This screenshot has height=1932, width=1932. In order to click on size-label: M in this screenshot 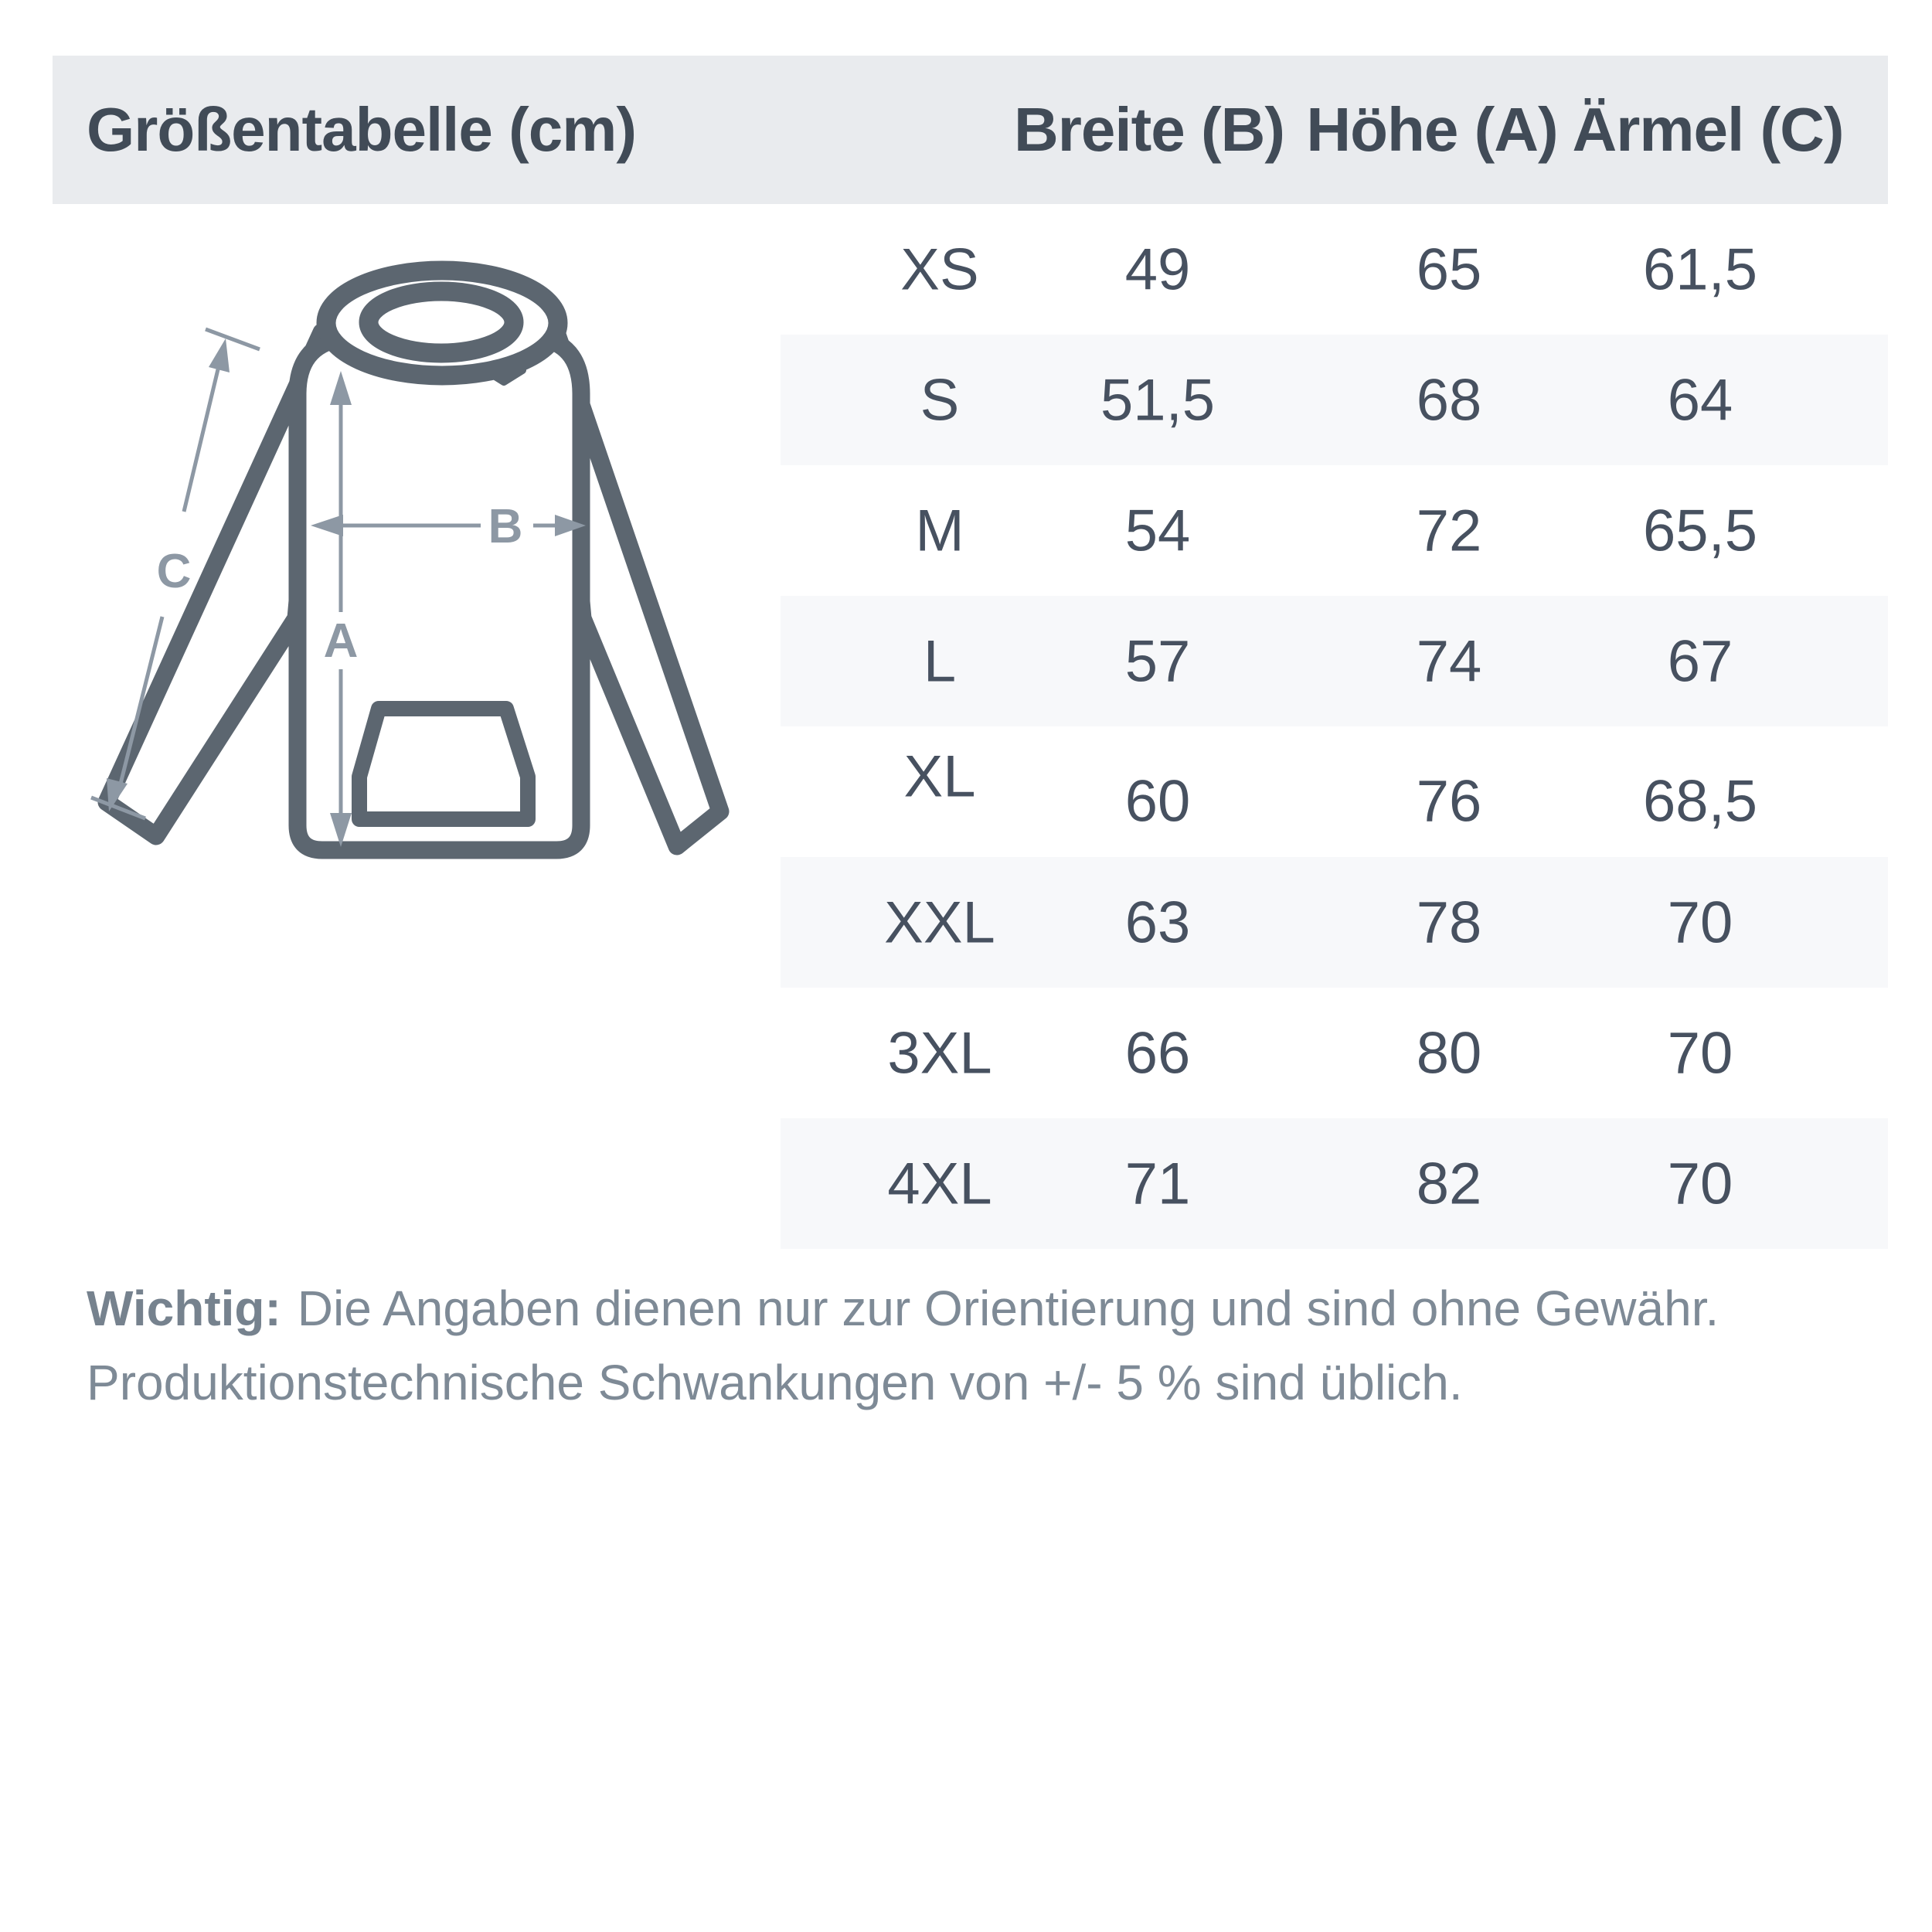, I will do `click(940, 531)`.